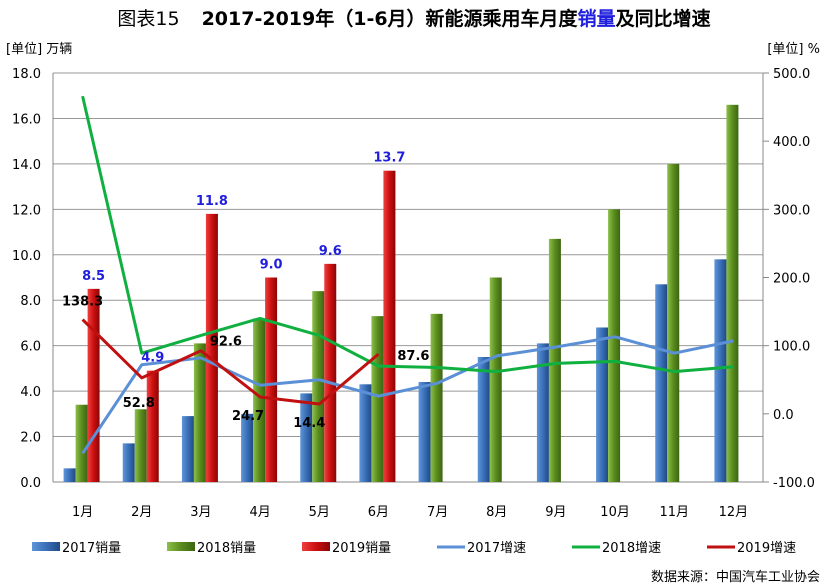 The image size is (828, 587). I want to click on bar-data-label: 9.0, so click(271, 265).